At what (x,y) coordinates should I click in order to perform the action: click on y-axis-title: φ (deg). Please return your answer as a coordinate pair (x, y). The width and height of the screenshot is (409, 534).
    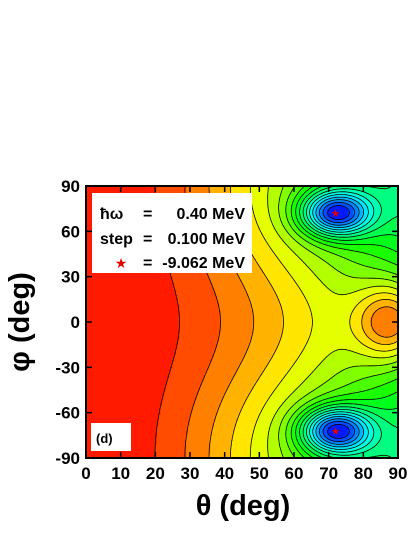
    Looking at the image, I should click on (20, 322).